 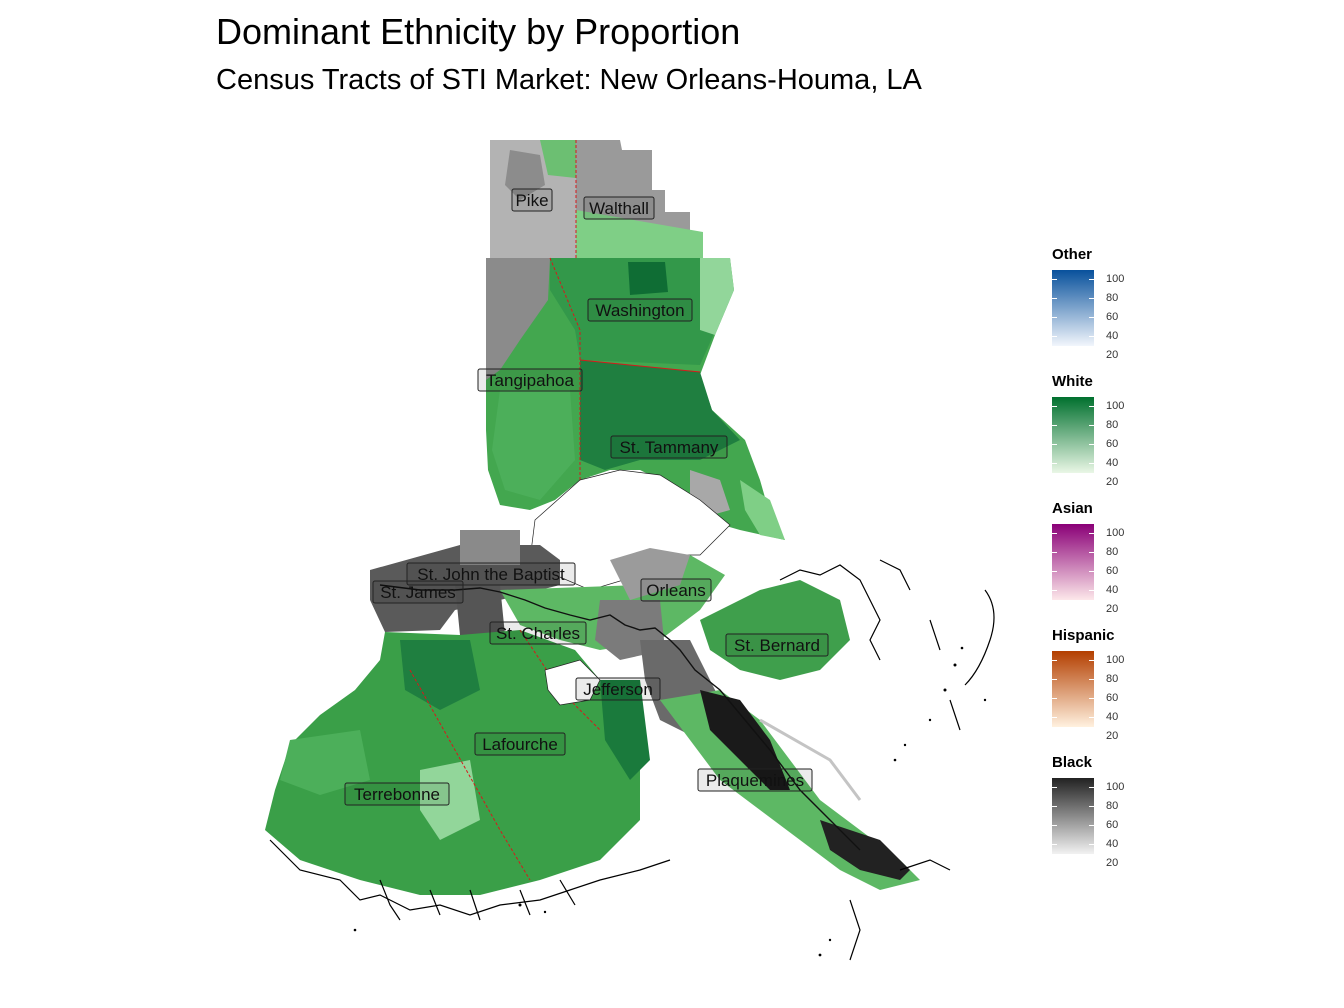 I want to click on label-st-john-the-baptist: St. John the Baptist, so click(x=491, y=574).